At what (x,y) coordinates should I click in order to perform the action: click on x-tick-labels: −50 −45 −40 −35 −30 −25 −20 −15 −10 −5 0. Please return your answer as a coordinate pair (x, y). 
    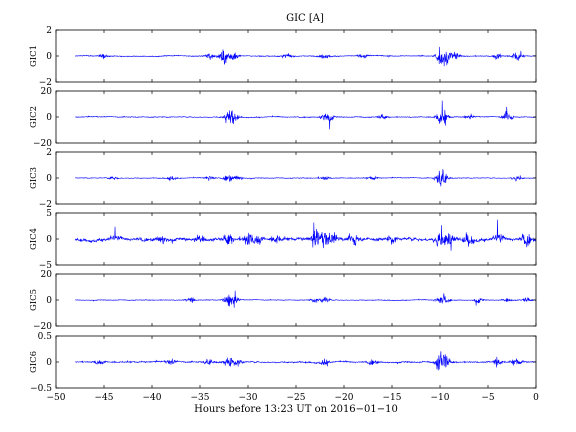
    Looking at the image, I should click on (293, 398).